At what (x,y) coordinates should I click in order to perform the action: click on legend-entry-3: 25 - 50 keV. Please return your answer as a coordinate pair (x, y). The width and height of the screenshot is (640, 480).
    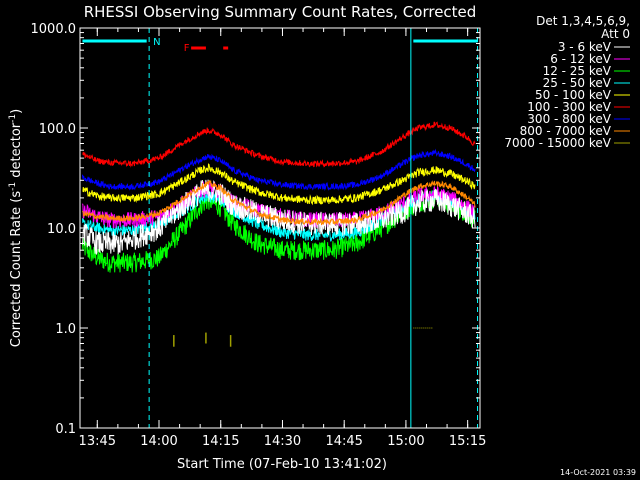
    Looking at the image, I should click on (577, 83).